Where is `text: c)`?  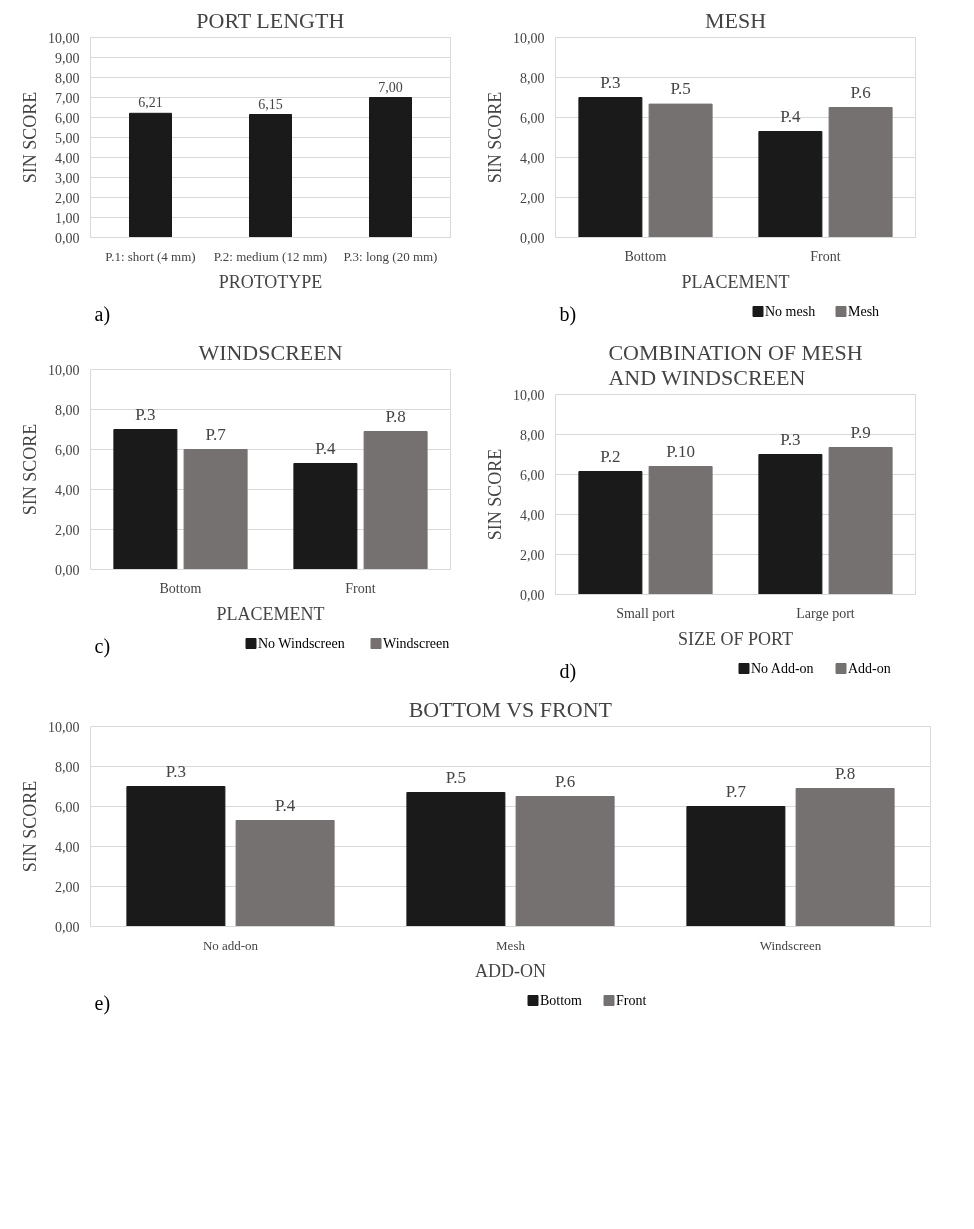 text: c) is located at coordinates (102, 646).